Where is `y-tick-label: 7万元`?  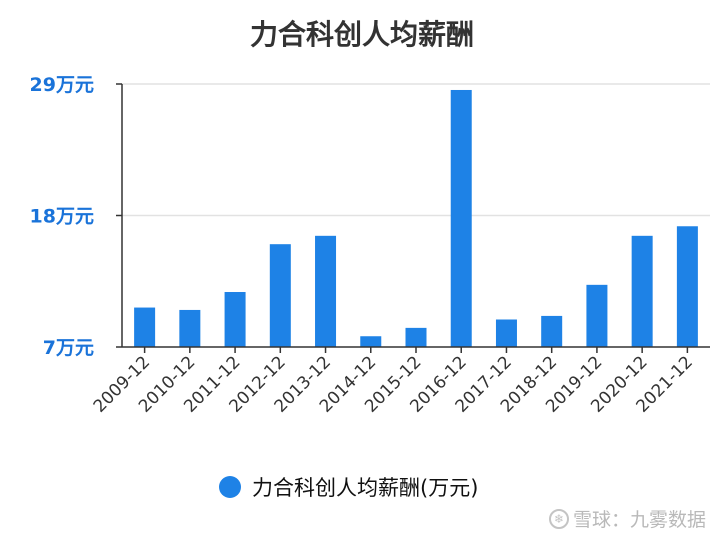 y-tick-label: 7万元 is located at coordinates (68, 348).